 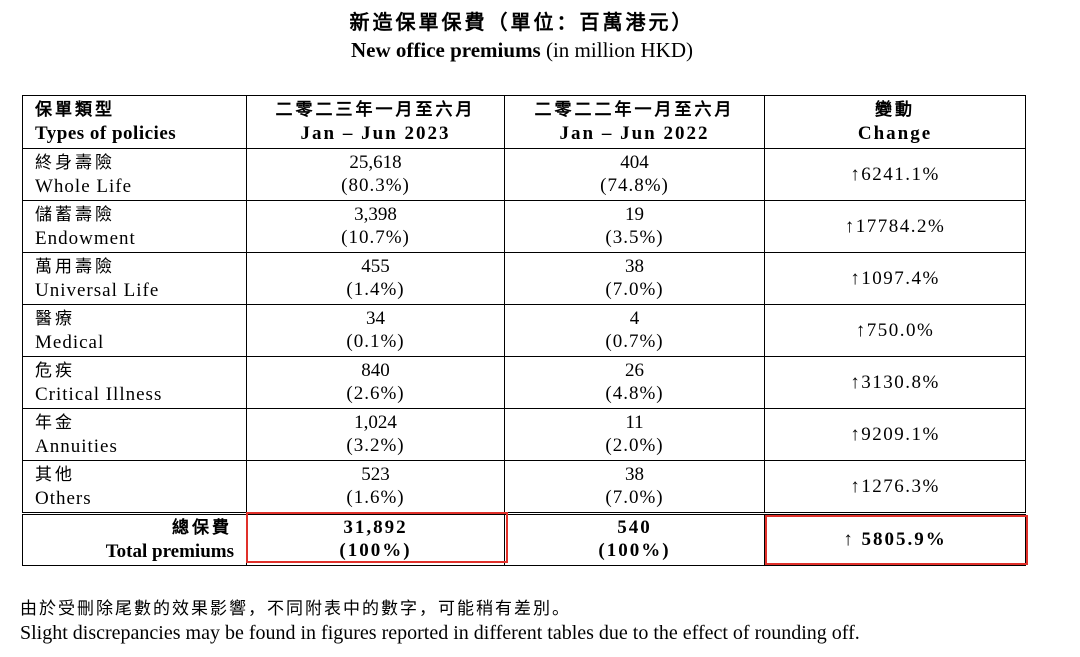 I want to click on policy-type-cell: 萬用壽險 Universal Life, so click(x=134, y=278).